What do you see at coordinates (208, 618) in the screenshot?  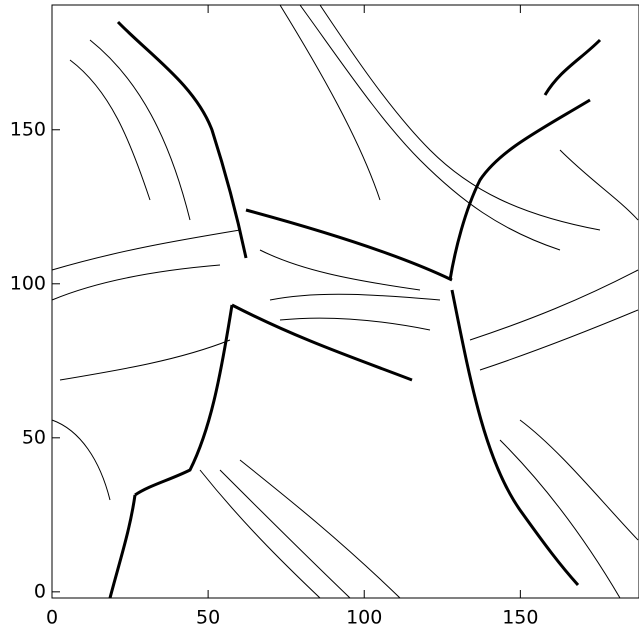 I see `x-tick-label: 50` at bounding box center [208, 618].